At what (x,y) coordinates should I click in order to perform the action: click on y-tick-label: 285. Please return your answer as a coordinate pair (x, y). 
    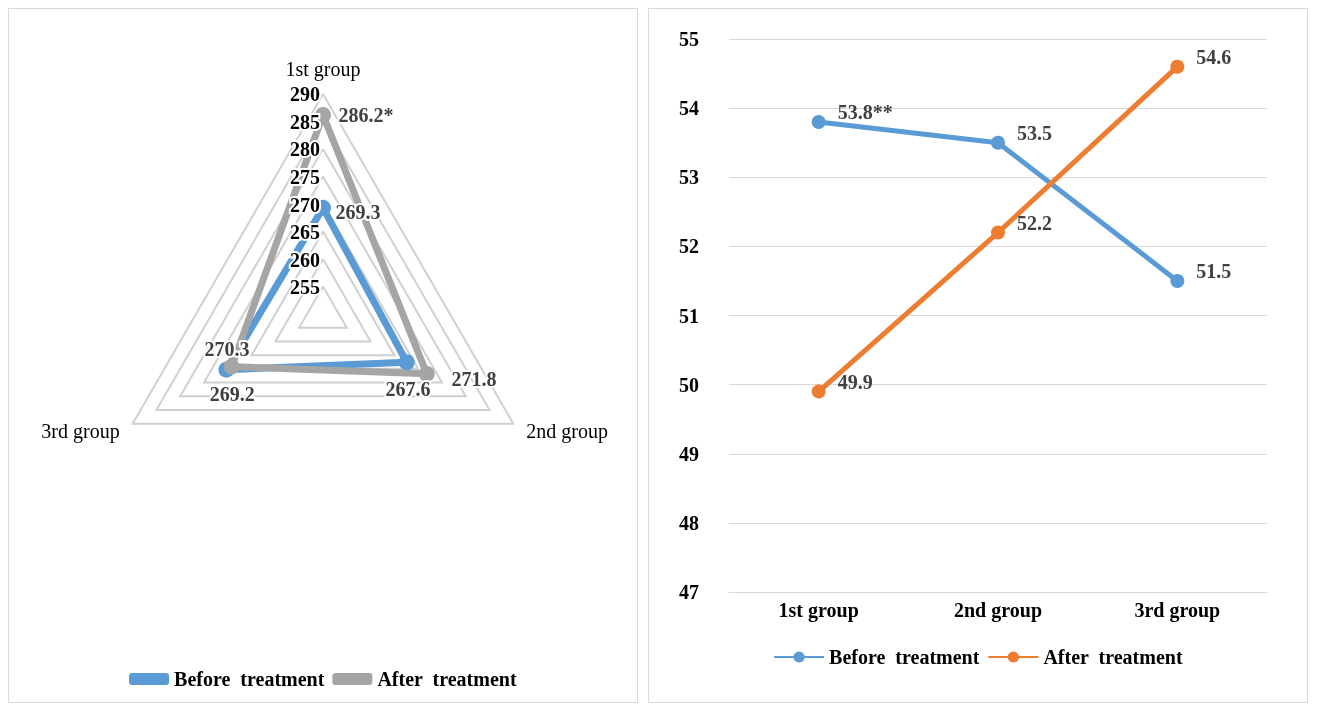
    Looking at the image, I should click on (305, 121).